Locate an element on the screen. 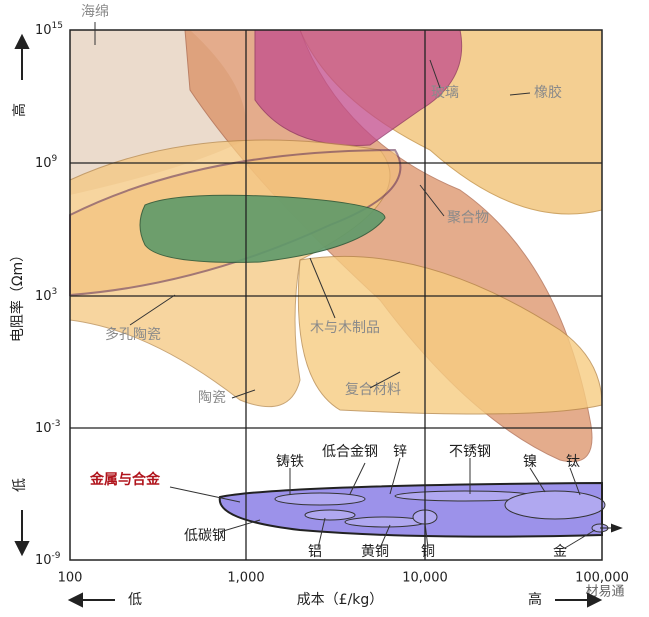 The image size is (649, 617). y-axis-label: 电阻率（Ωm） is located at coordinates (17, 295).